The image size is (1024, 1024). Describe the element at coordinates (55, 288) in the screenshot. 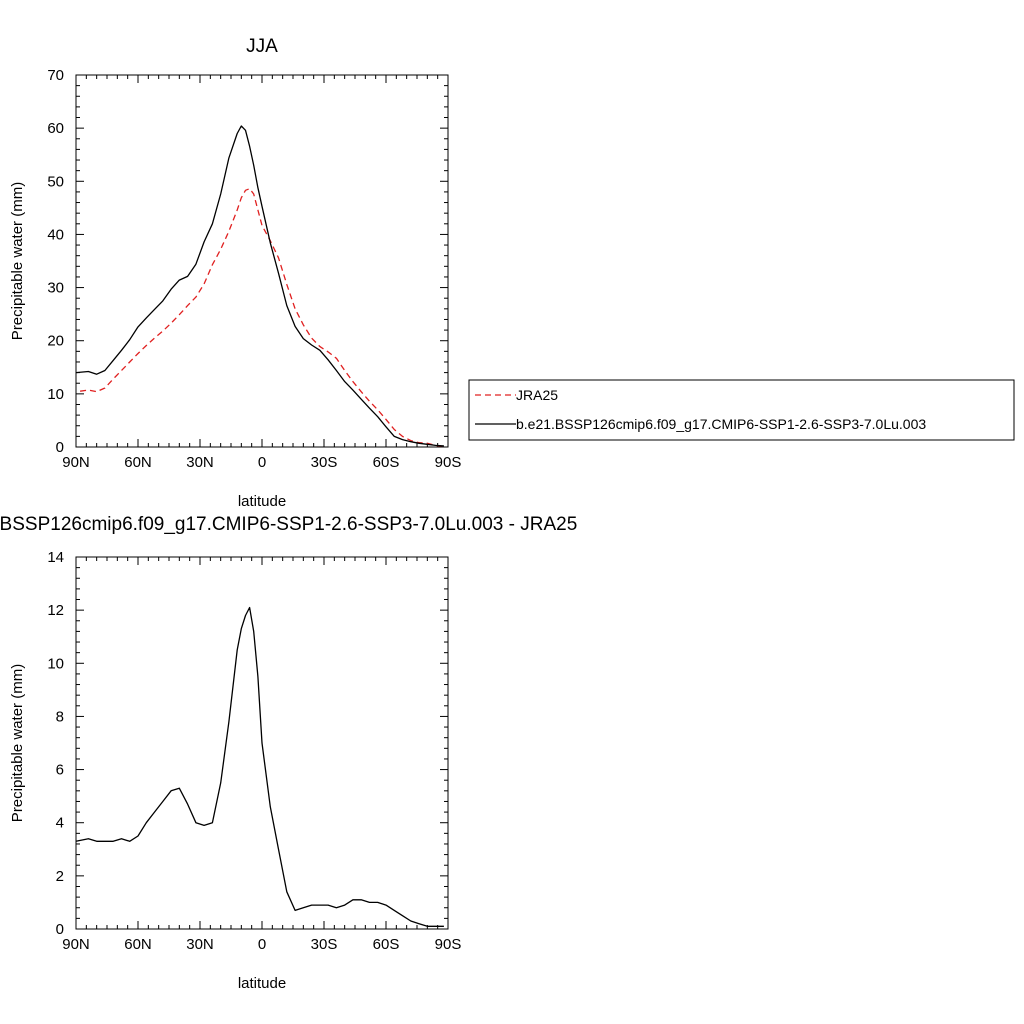

I see `top-panel-y-tick-label: 30` at that location.